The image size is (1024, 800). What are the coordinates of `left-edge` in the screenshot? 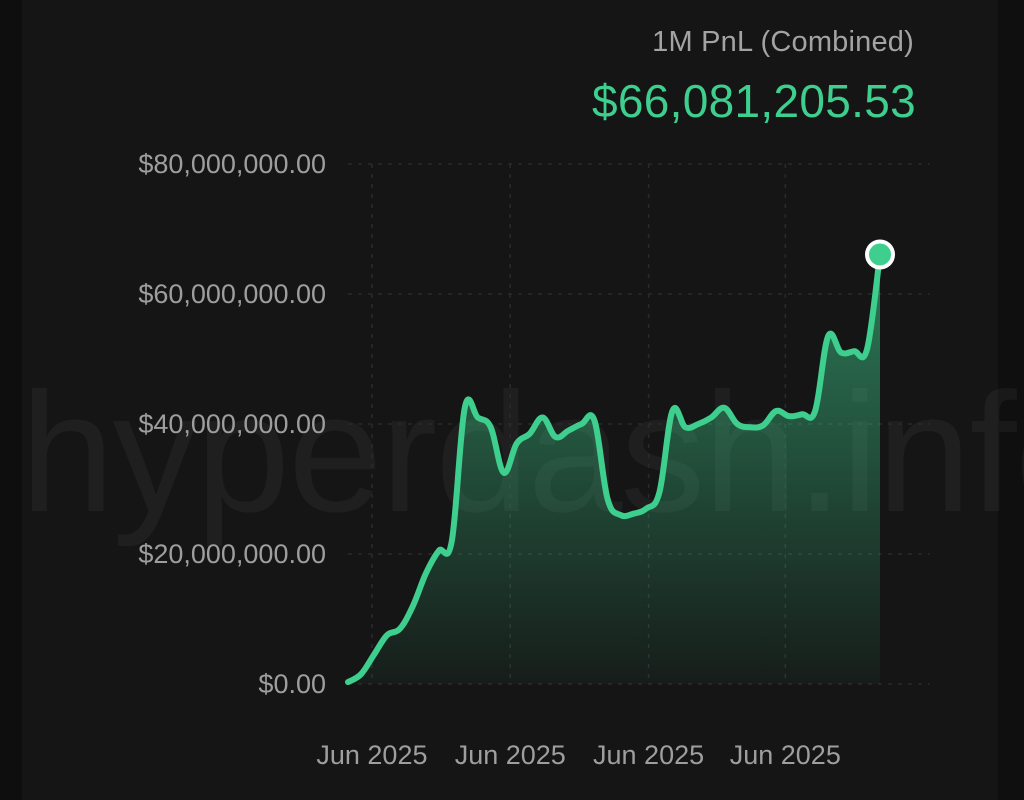 It's located at (11, 400).